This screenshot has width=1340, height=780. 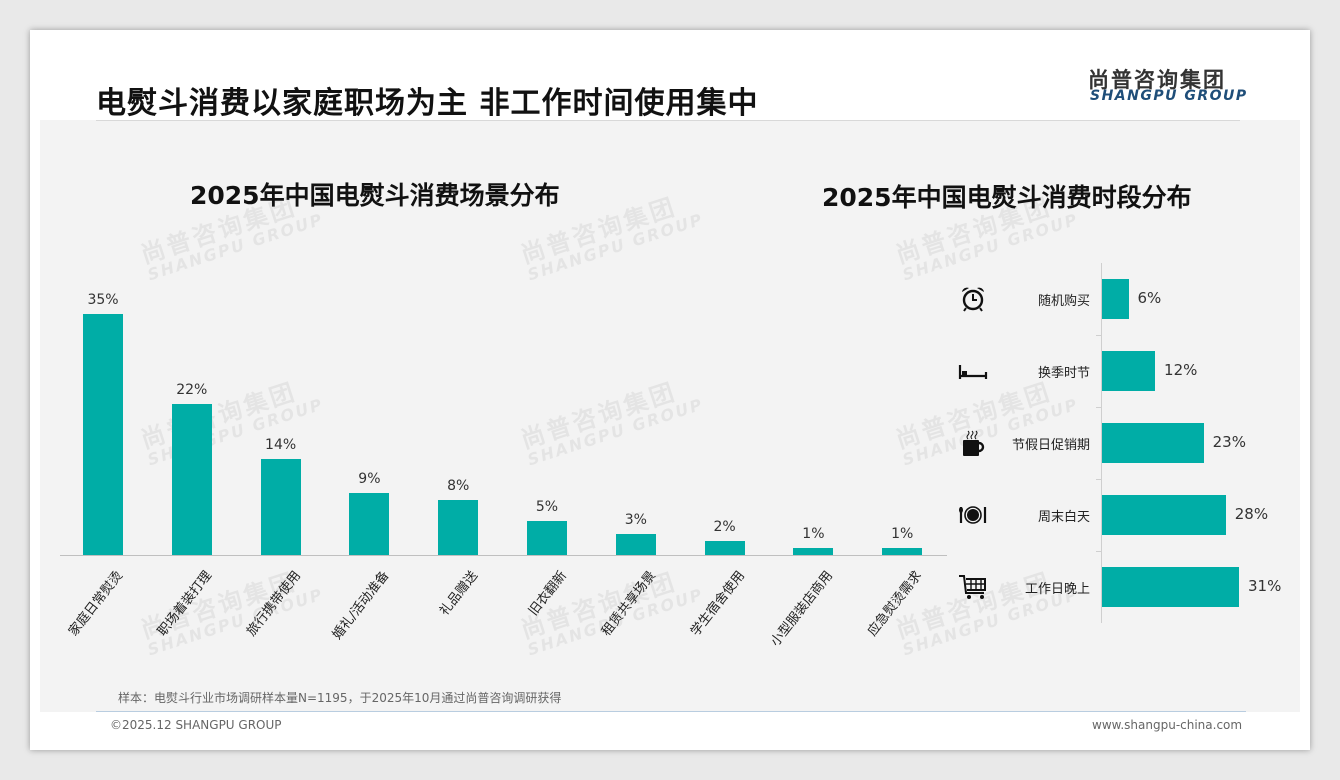 I want to click on plate-cutlery-icon, so click(x=973, y=515).